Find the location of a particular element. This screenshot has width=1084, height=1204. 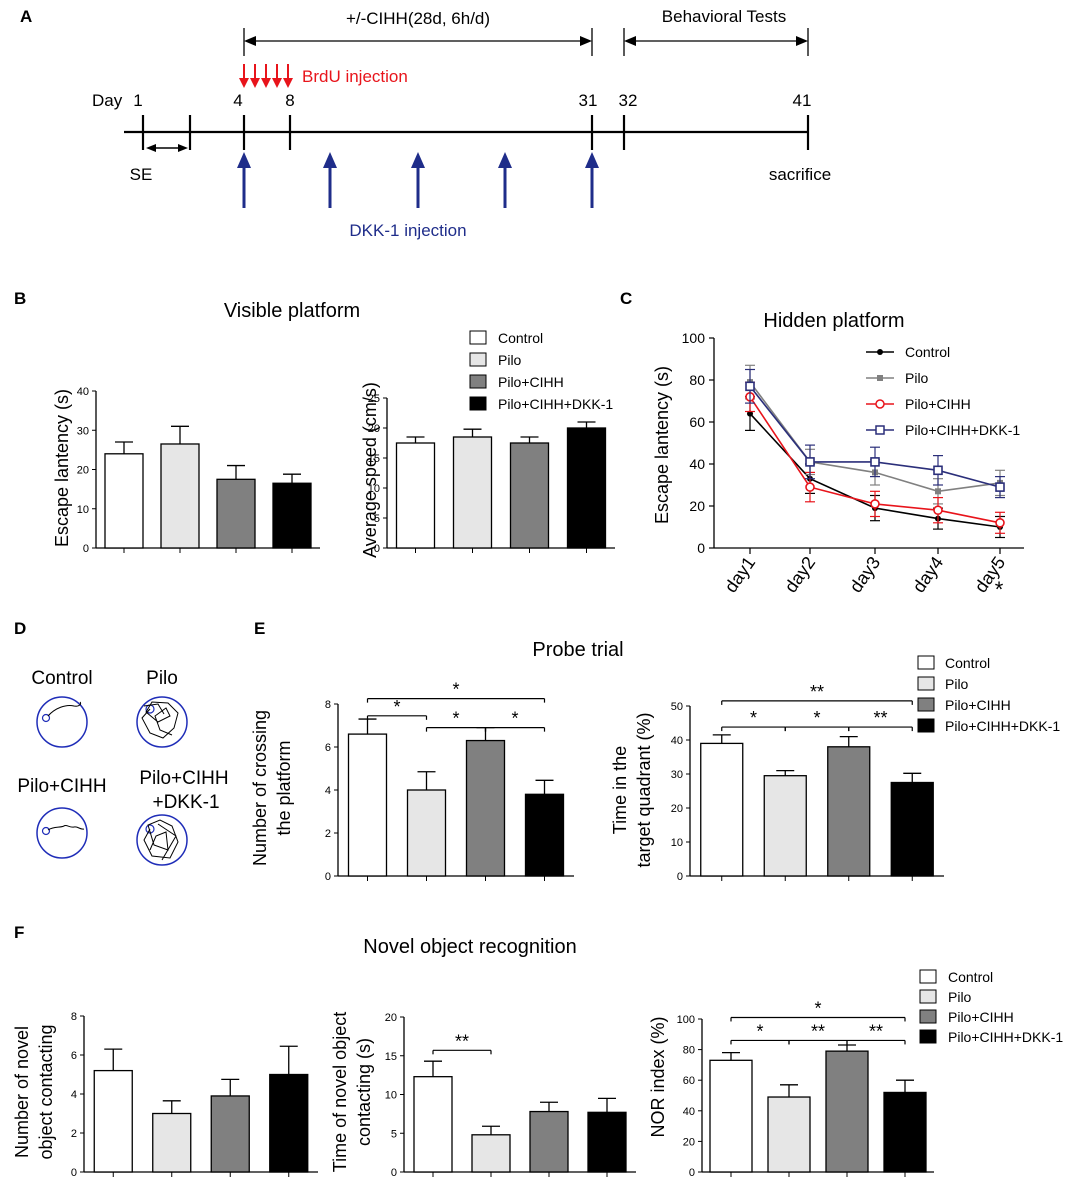

F3-ytick-label: 20 is located at coordinates (689, 1142).